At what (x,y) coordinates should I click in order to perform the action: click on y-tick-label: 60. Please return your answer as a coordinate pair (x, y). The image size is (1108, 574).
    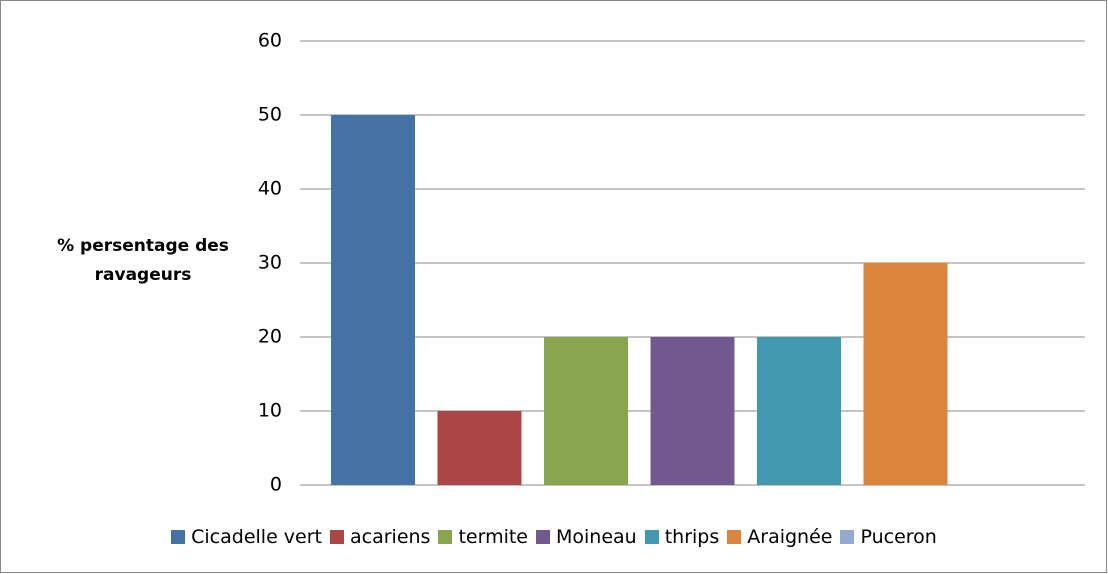
    Looking at the image, I should click on (270, 41).